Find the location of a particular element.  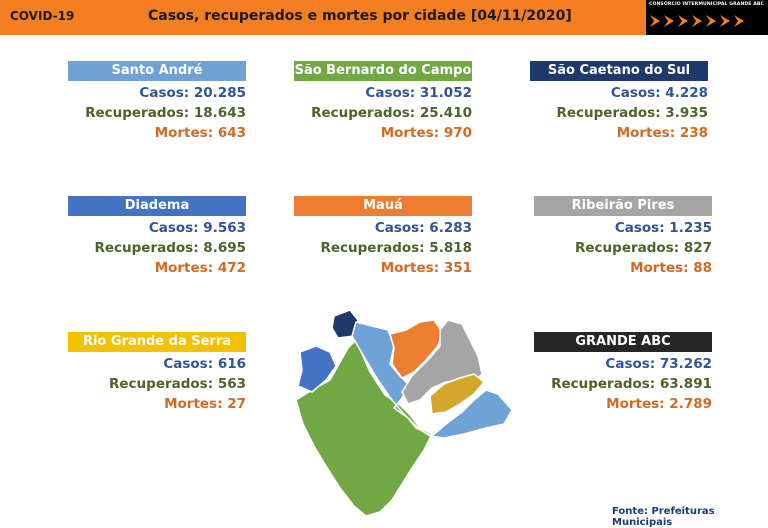

city-name: Santo André is located at coordinates (157, 71).